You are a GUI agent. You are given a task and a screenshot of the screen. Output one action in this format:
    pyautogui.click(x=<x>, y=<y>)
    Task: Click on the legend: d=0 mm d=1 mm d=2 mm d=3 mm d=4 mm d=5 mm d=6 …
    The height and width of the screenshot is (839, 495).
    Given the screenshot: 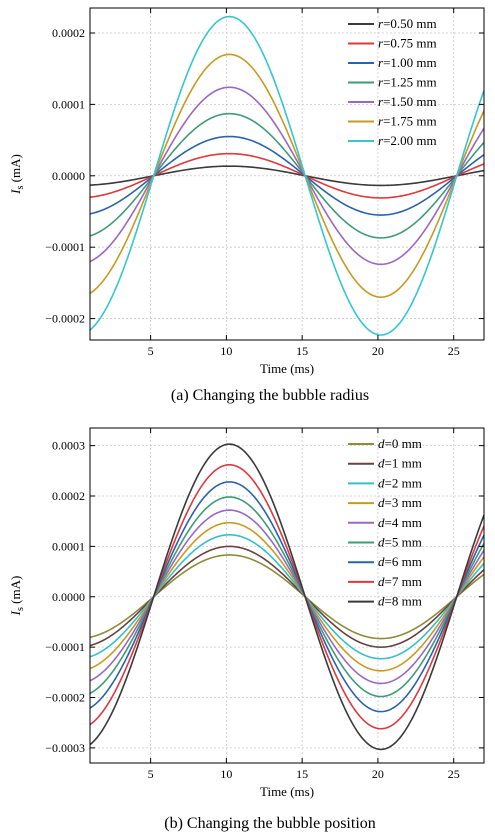 What is the action you would take?
    pyautogui.click(x=385, y=522)
    